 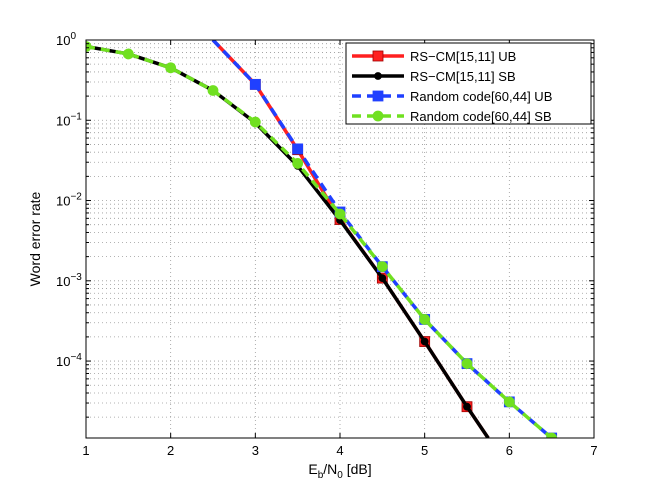 I want to click on y-tick-label: 10⁰, so click(x=66, y=39).